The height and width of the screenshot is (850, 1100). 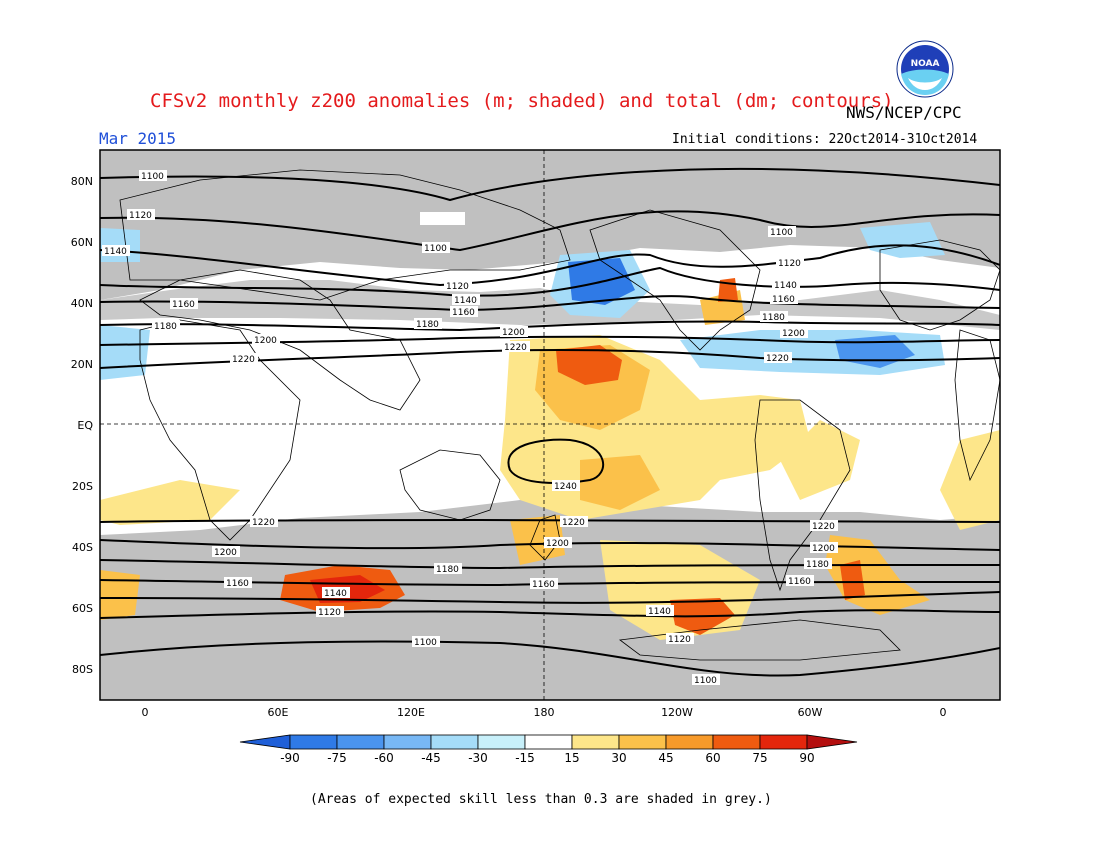 What do you see at coordinates (925, 69) in the screenshot?
I see `noaa-logo: NOAA` at bounding box center [925, 69].